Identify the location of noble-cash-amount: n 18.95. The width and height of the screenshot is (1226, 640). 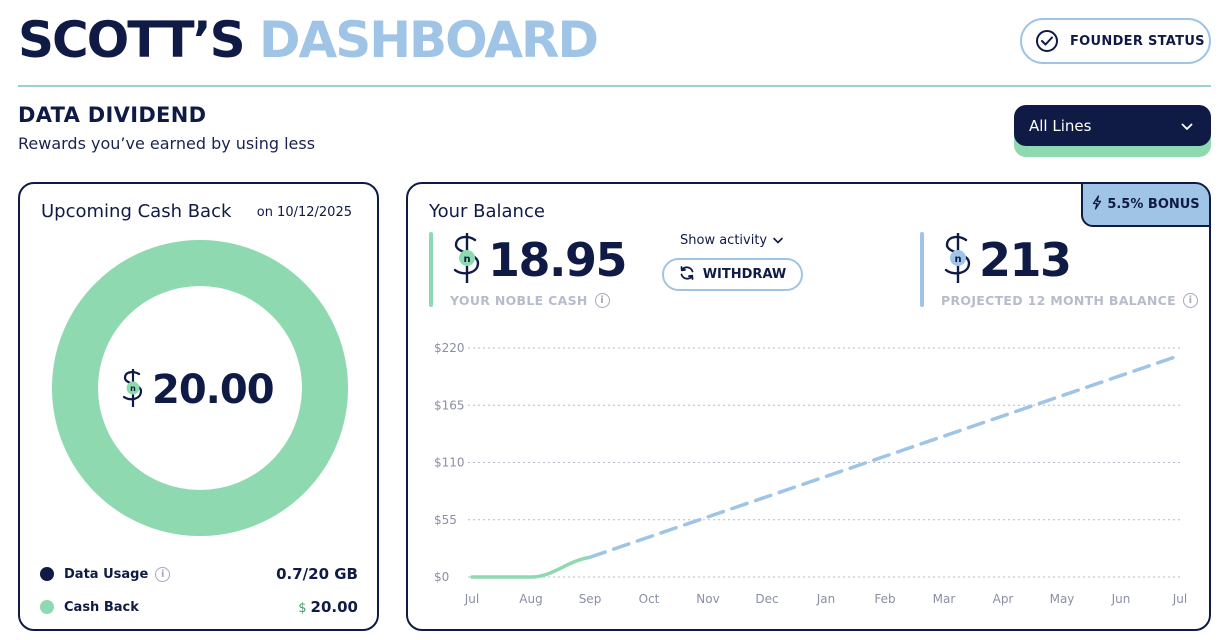
(539, 260).